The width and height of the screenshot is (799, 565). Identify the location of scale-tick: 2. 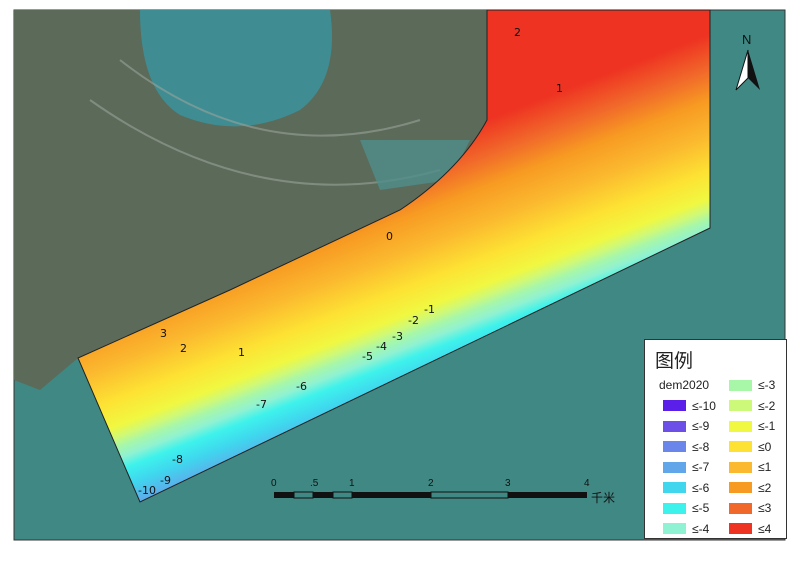
(431, 483).